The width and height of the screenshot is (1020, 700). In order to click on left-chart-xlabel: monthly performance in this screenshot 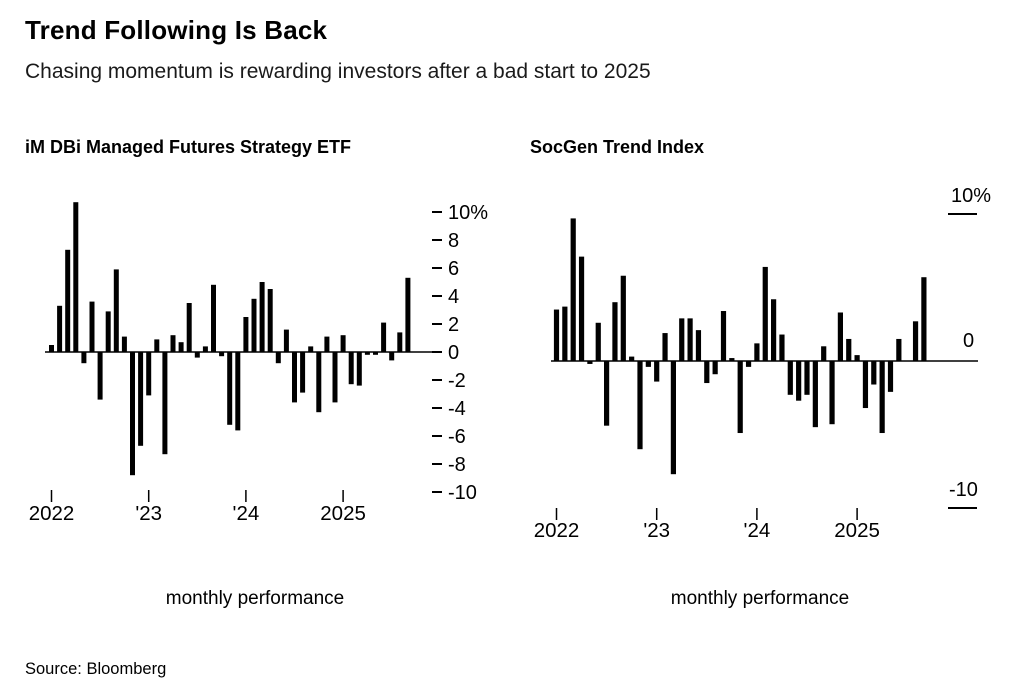, I will do `click(255, 598)`.